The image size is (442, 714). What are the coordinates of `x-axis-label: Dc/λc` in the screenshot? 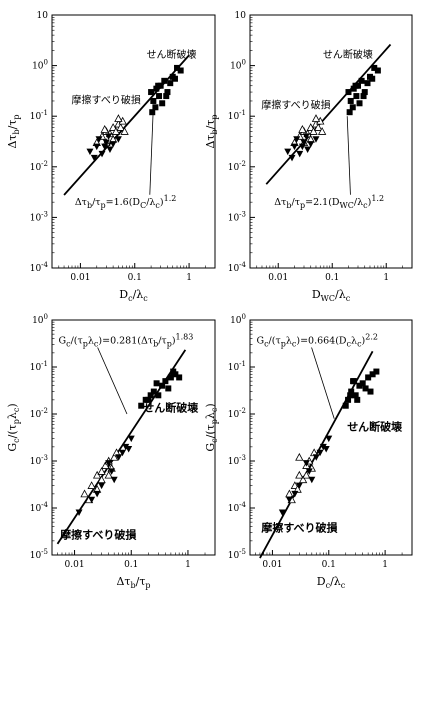 It's located at (331, 582).